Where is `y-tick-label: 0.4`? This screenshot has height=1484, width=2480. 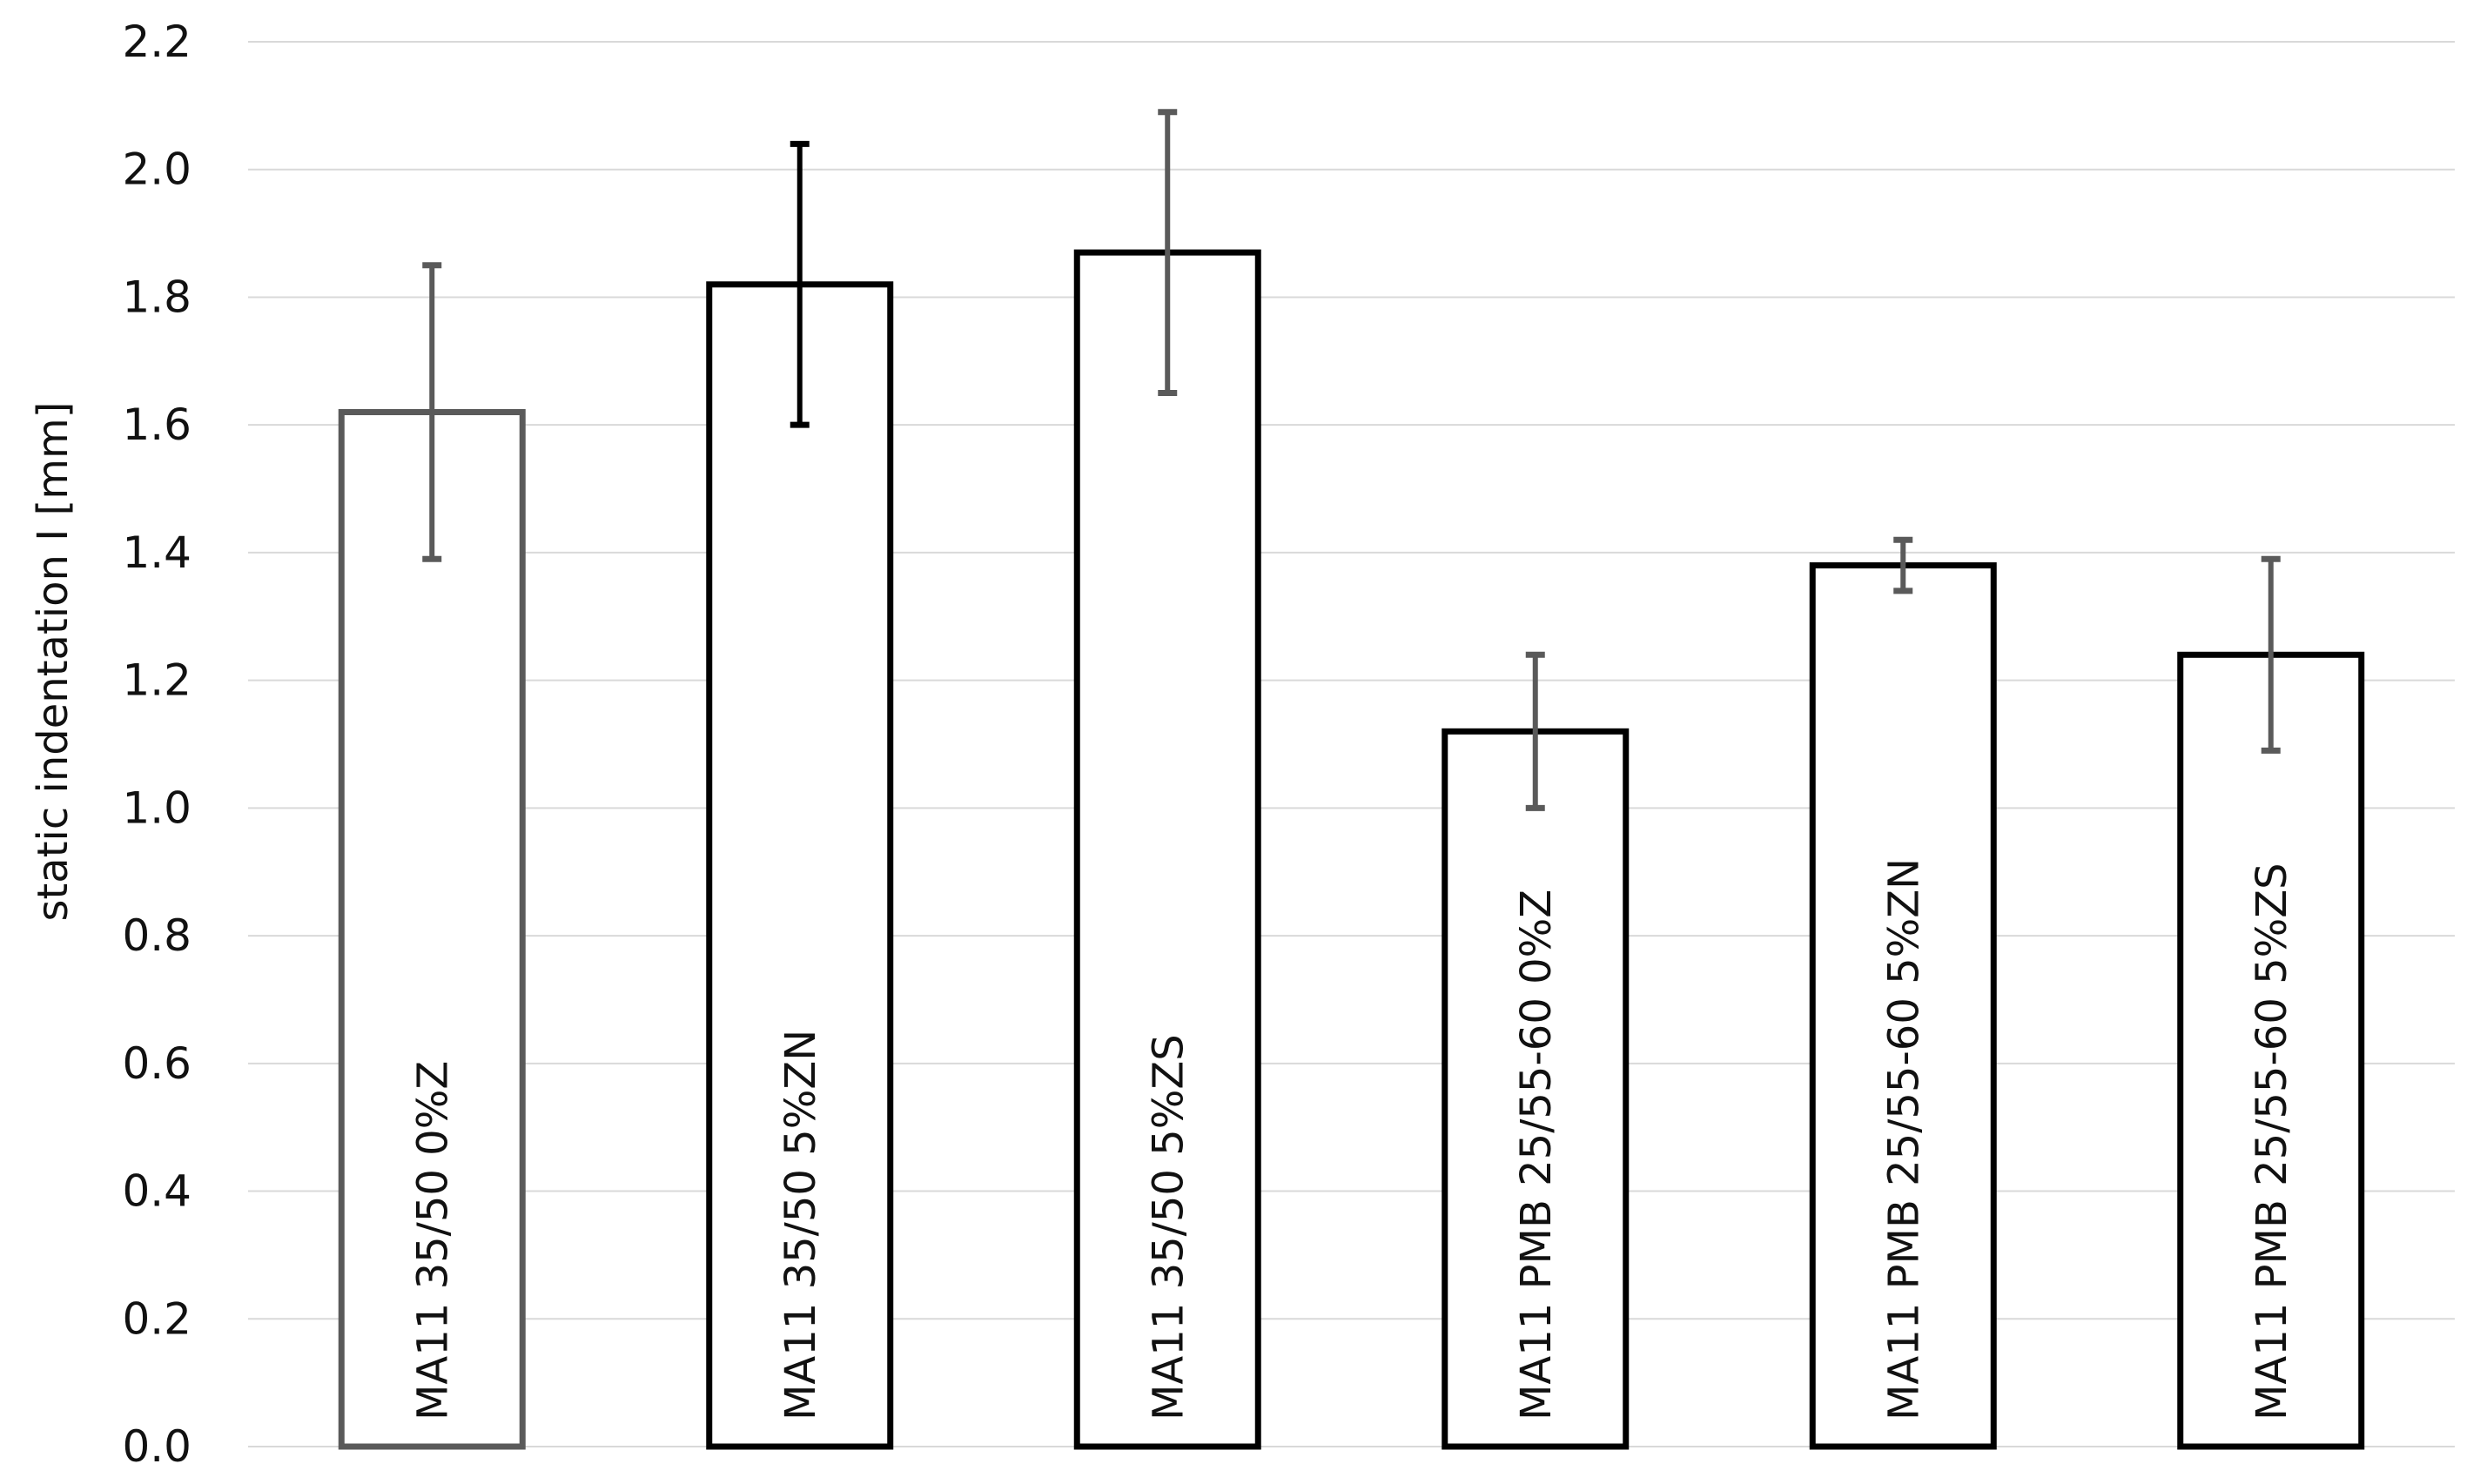
y-tick-label: 0.4 is located at coordinates (157, 1191).